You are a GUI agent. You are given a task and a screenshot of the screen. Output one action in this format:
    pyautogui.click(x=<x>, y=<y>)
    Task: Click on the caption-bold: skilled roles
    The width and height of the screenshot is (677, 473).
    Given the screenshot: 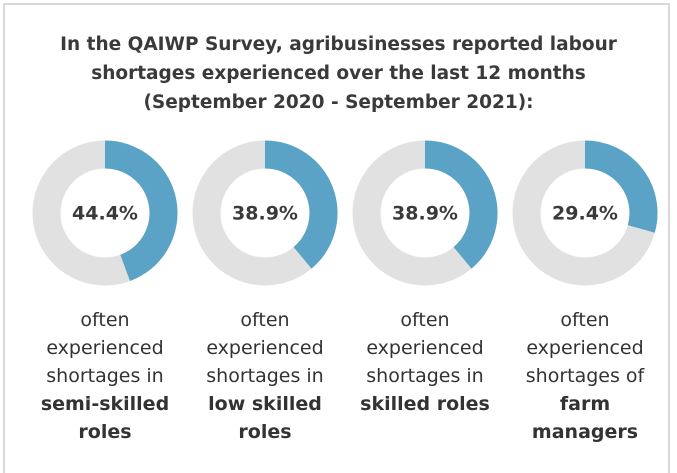 What is the action you would take?
    pyautogui.click(x=425, y=404)
    